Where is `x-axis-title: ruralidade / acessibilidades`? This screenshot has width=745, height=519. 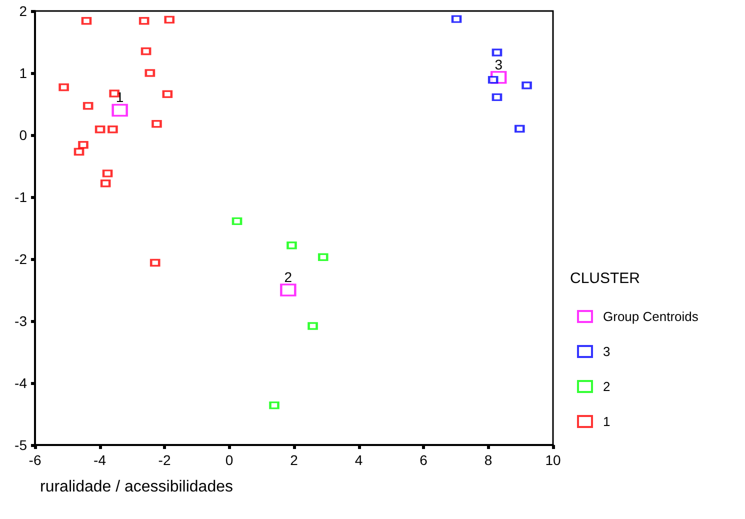 x-axis-title: ruralidade / acessibilidades is located at coordinates (136, 487).